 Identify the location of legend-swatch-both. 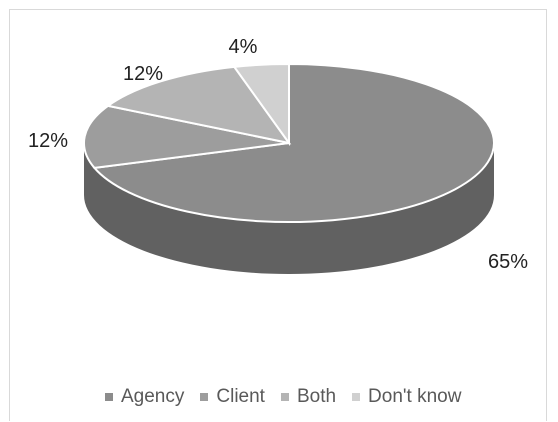
(284, 397).